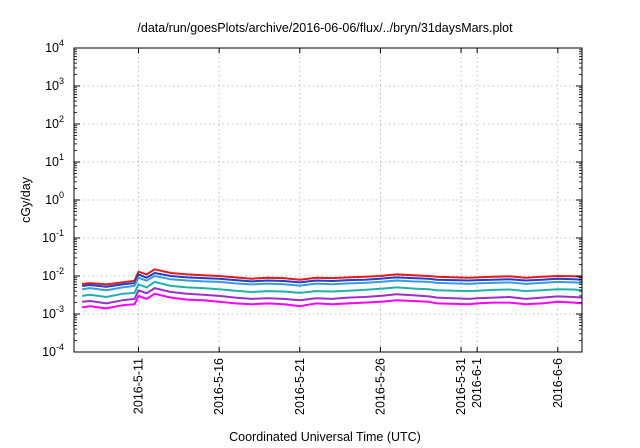 Image resolution: width=640 pixels, height=448 pixels. I want to click on y-tick-label: 10⁻³, so click(53, 312).